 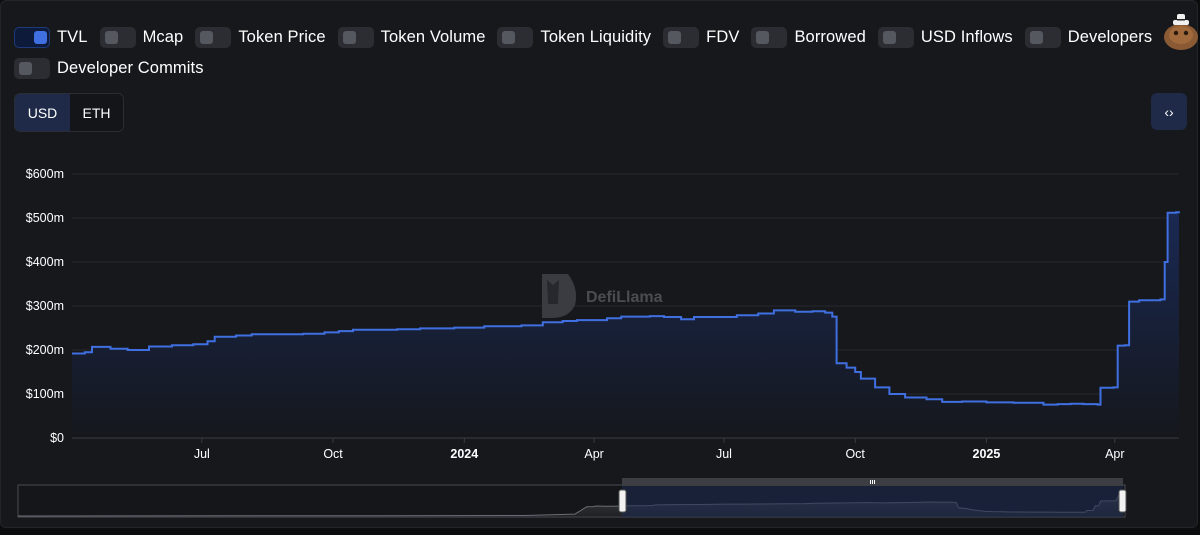 I want to click on toggle-developer-commits: Developer Commits, so click(x=109, y=68).